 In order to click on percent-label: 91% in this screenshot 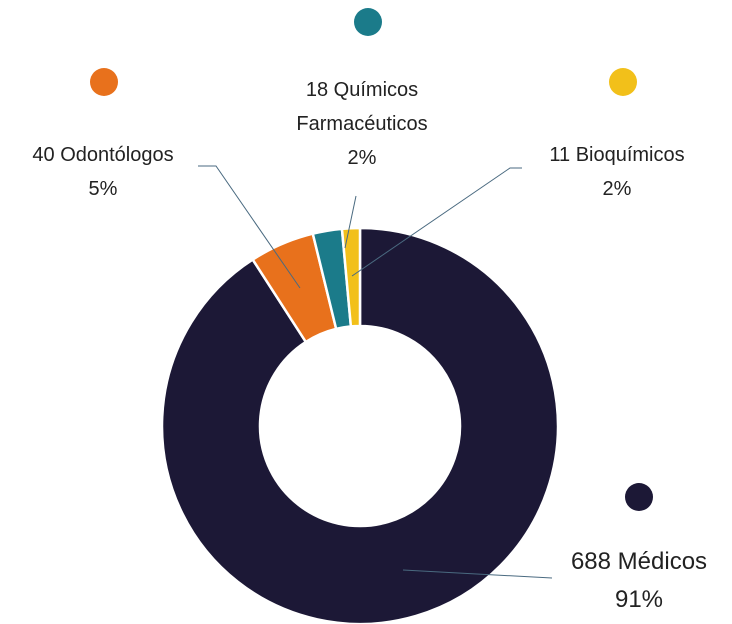, I will do `click(639, 599)`.